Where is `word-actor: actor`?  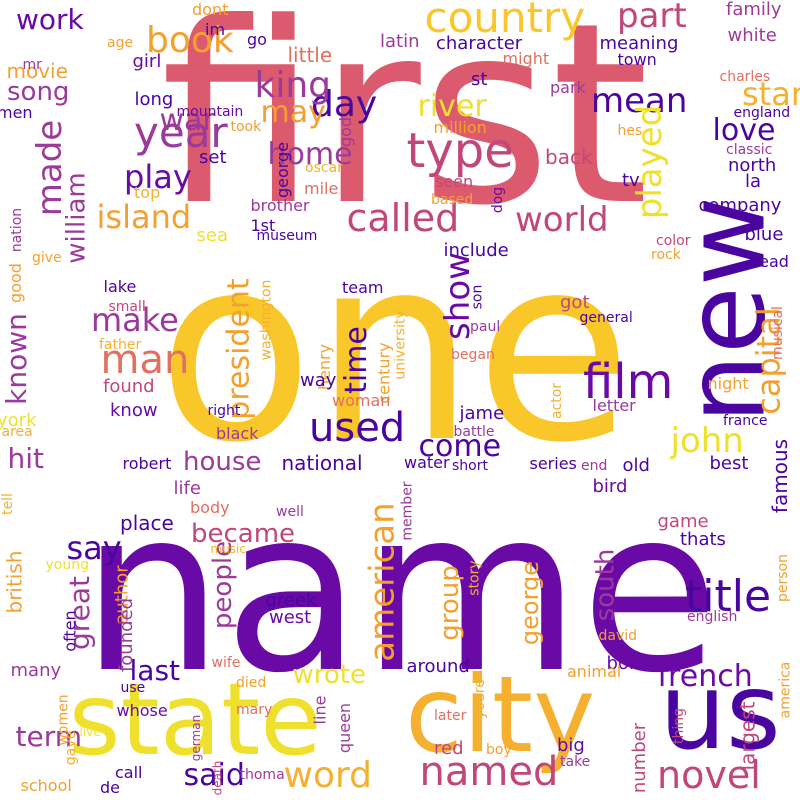
word-actor: actor is located at coordinates (557, 401).